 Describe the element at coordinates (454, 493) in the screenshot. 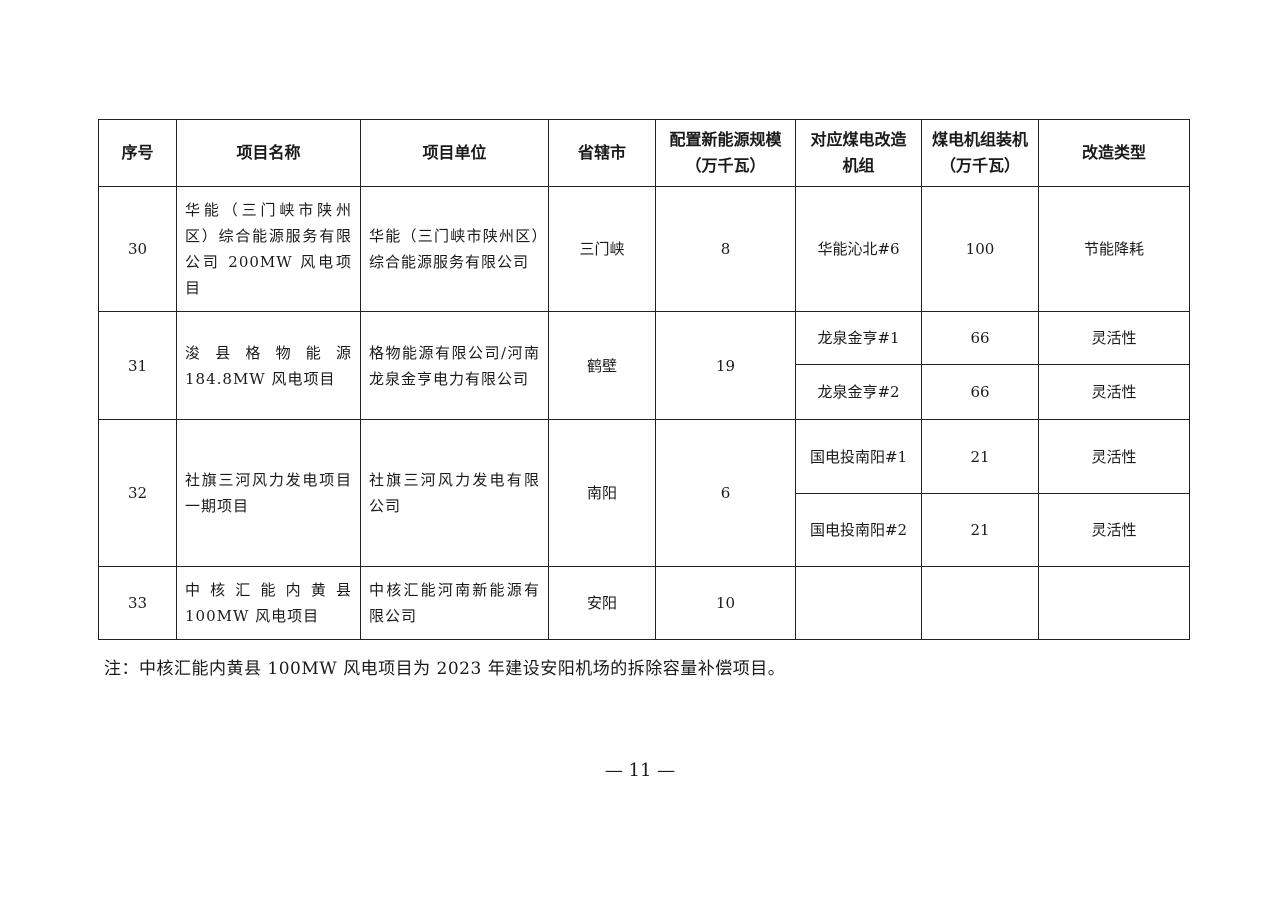

I see `cell-unit: 社旗三河风力发电有限公司` at that location.